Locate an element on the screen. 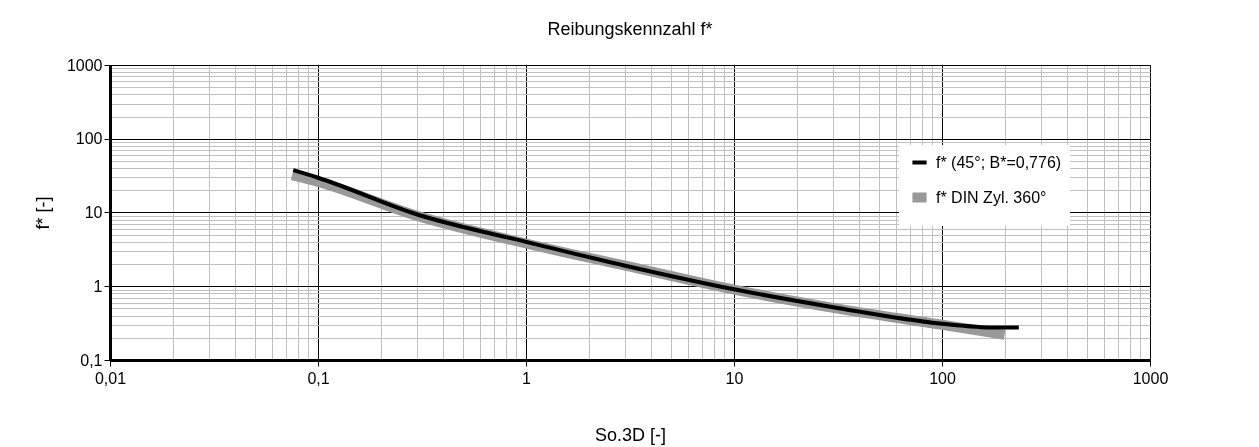 The image size is (1259, 447). x-tick-label: 1 is located at coordinates (527, 378).